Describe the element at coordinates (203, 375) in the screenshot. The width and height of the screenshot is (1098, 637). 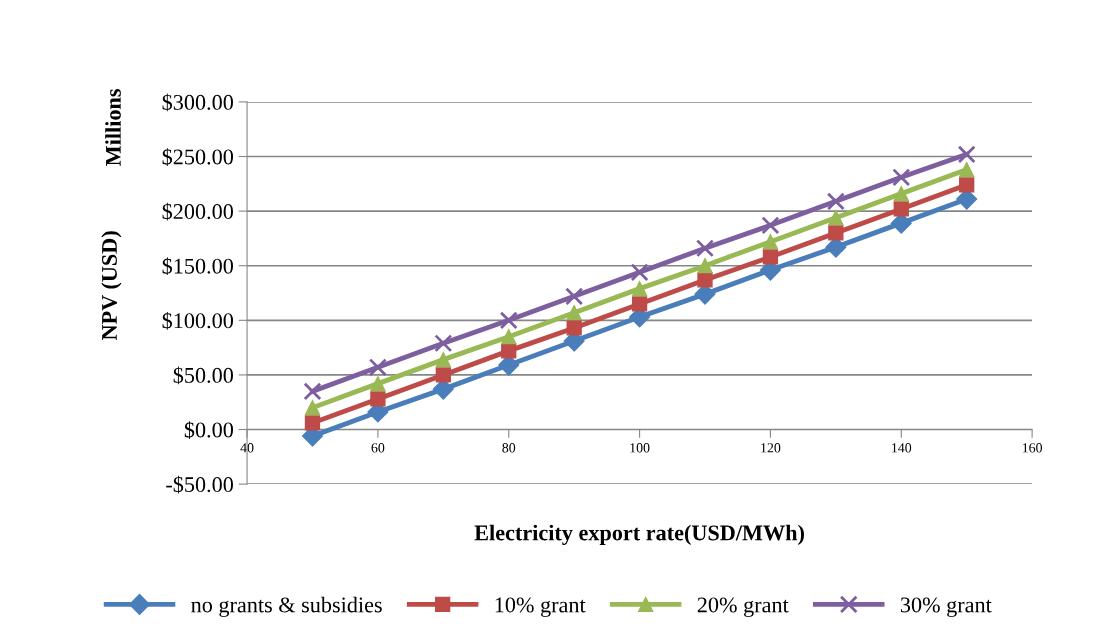
I see `y-tick-label: $50.00` at that location.